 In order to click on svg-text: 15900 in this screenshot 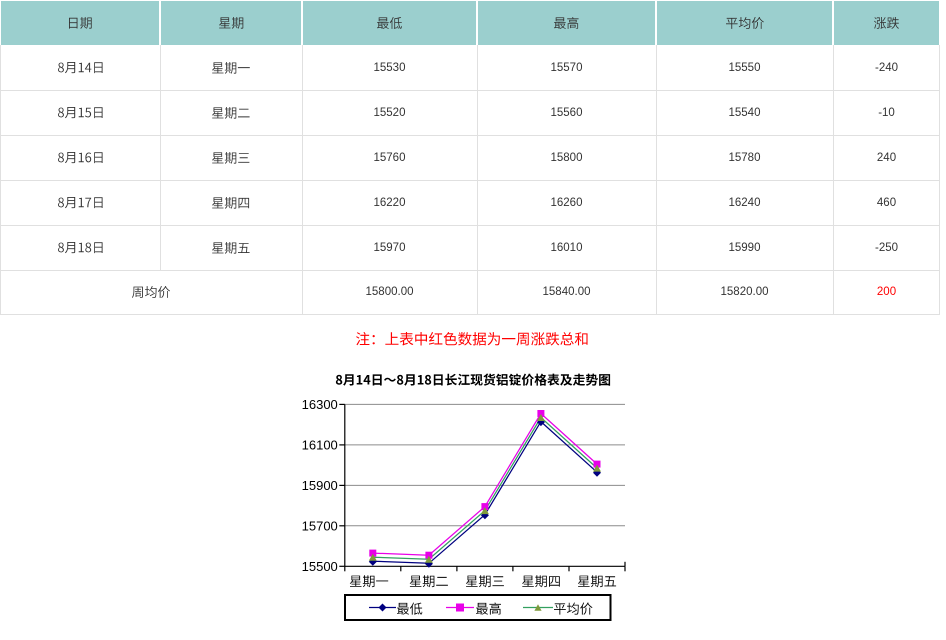, I will do `click(320, 485)`.